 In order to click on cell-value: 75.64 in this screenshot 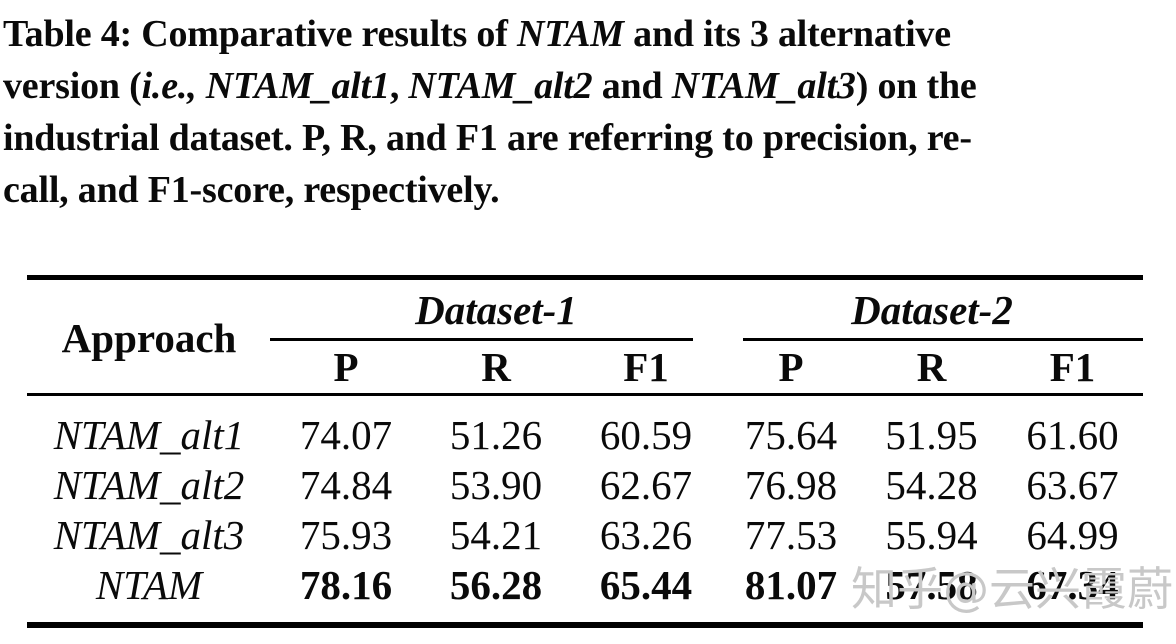, I will do `click(791, 435)`.